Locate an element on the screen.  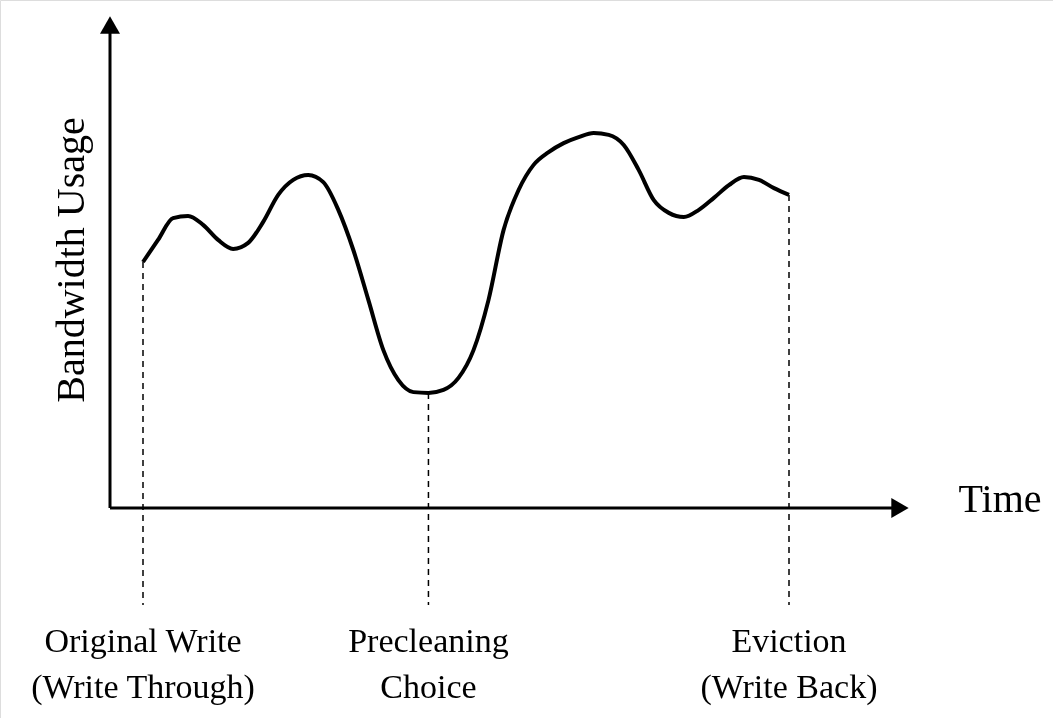
text: Eviction (Write Back) is located at coordinates (789, 664).